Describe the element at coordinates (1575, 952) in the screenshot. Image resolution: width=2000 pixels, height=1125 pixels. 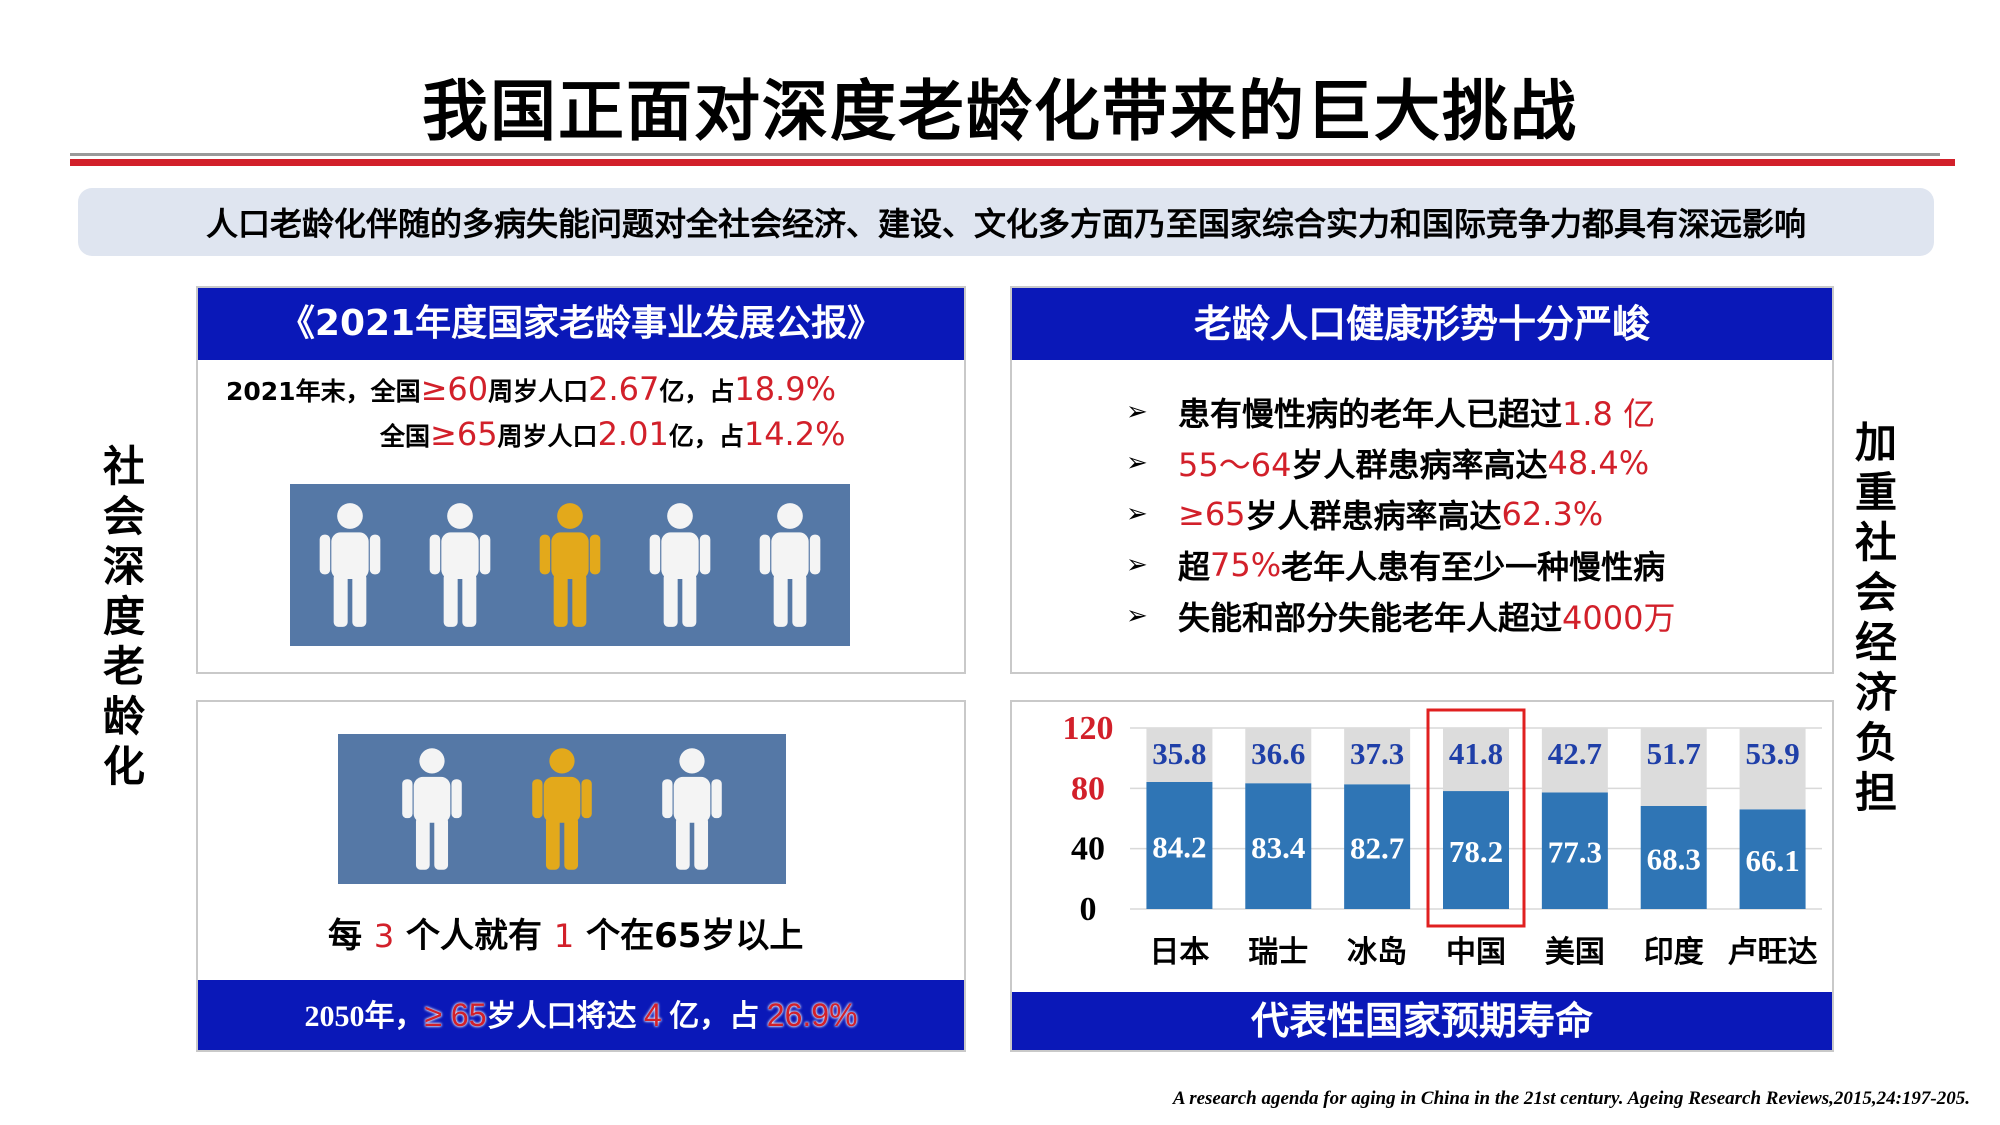
I see `category-label: 美国` at that location.